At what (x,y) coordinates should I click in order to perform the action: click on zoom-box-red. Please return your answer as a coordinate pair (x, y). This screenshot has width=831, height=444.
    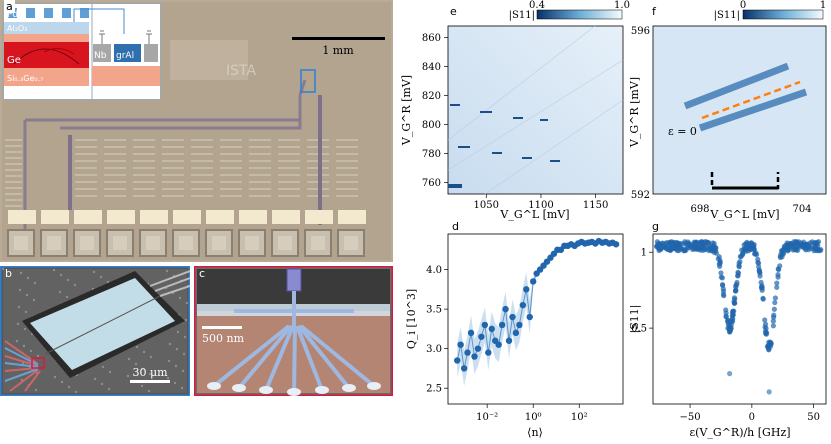
    Looking at the image, I should click on (38, 363).